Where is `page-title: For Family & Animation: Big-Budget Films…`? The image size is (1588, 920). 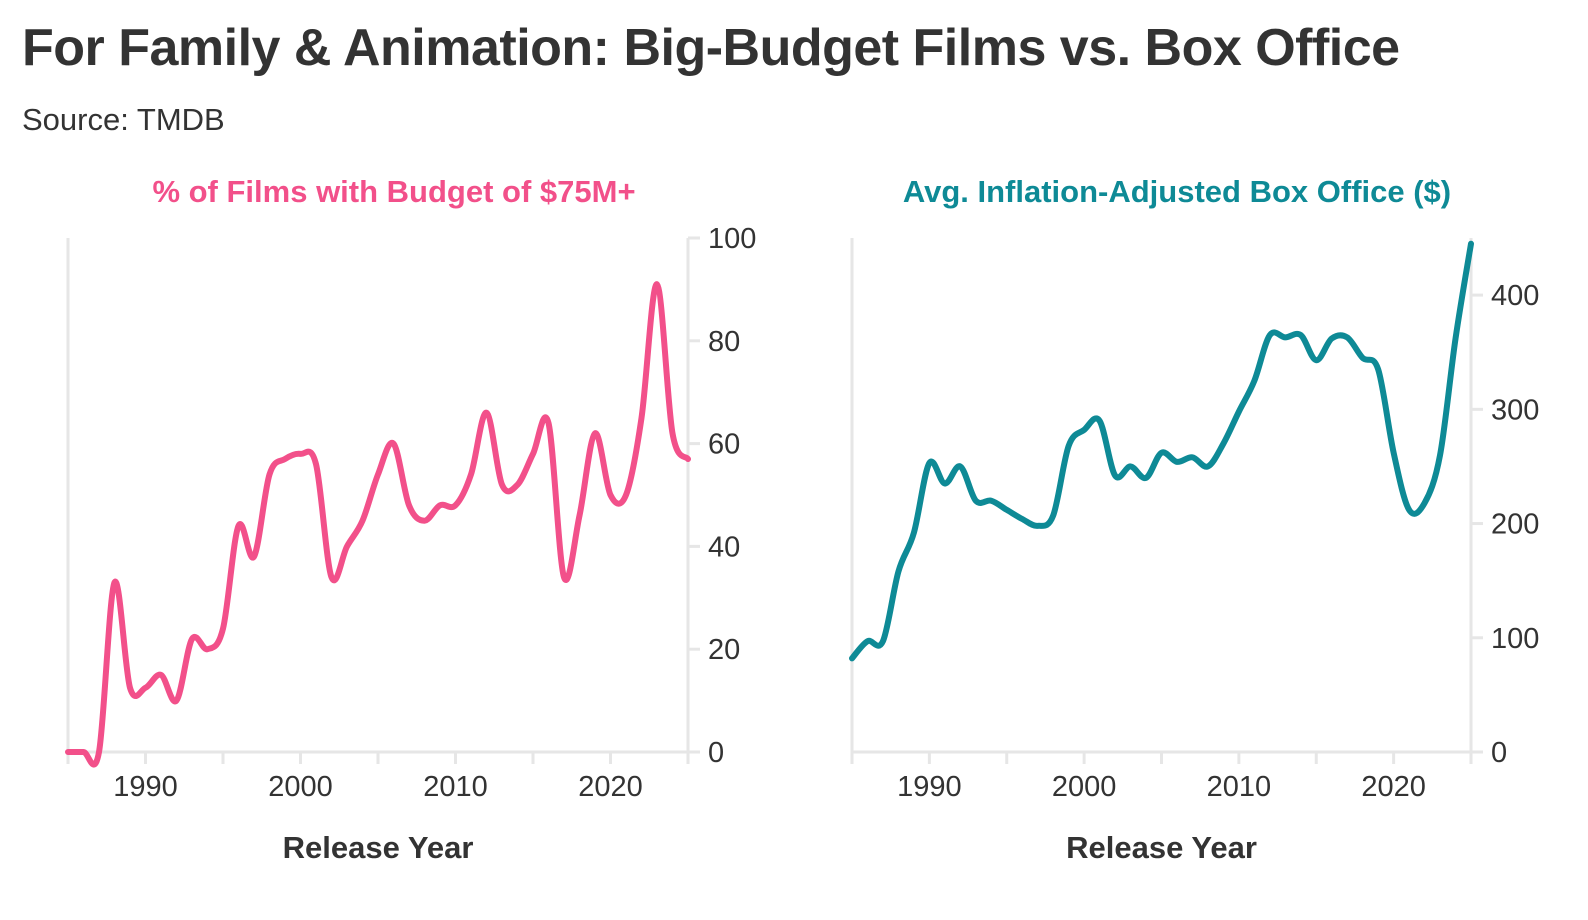
page-title: For Family & Animation: Big-Budget Films… is located at coordinates (711, 48).